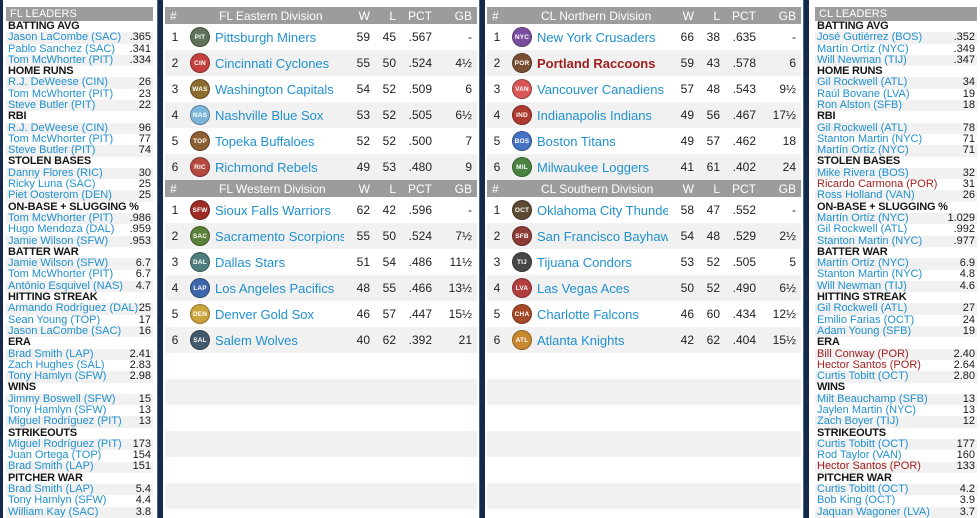  Describe the element at coordinates (600, 89) in the screenshot. I see `team-name-link: Vancouver Canadiens` at that location.